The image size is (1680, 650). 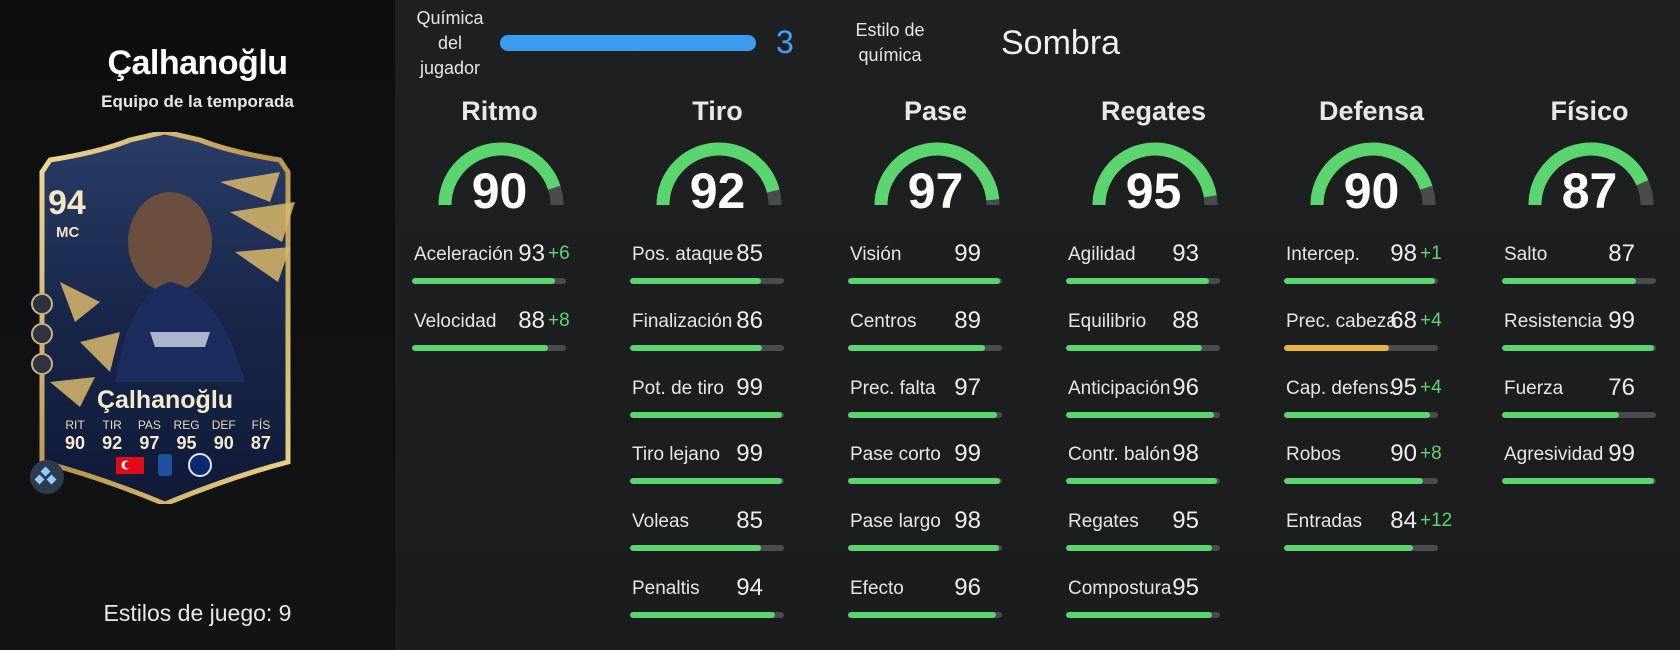 I want to click on stat-row: Prec. cabeza 68 +4, so click(x=1371, y=339).